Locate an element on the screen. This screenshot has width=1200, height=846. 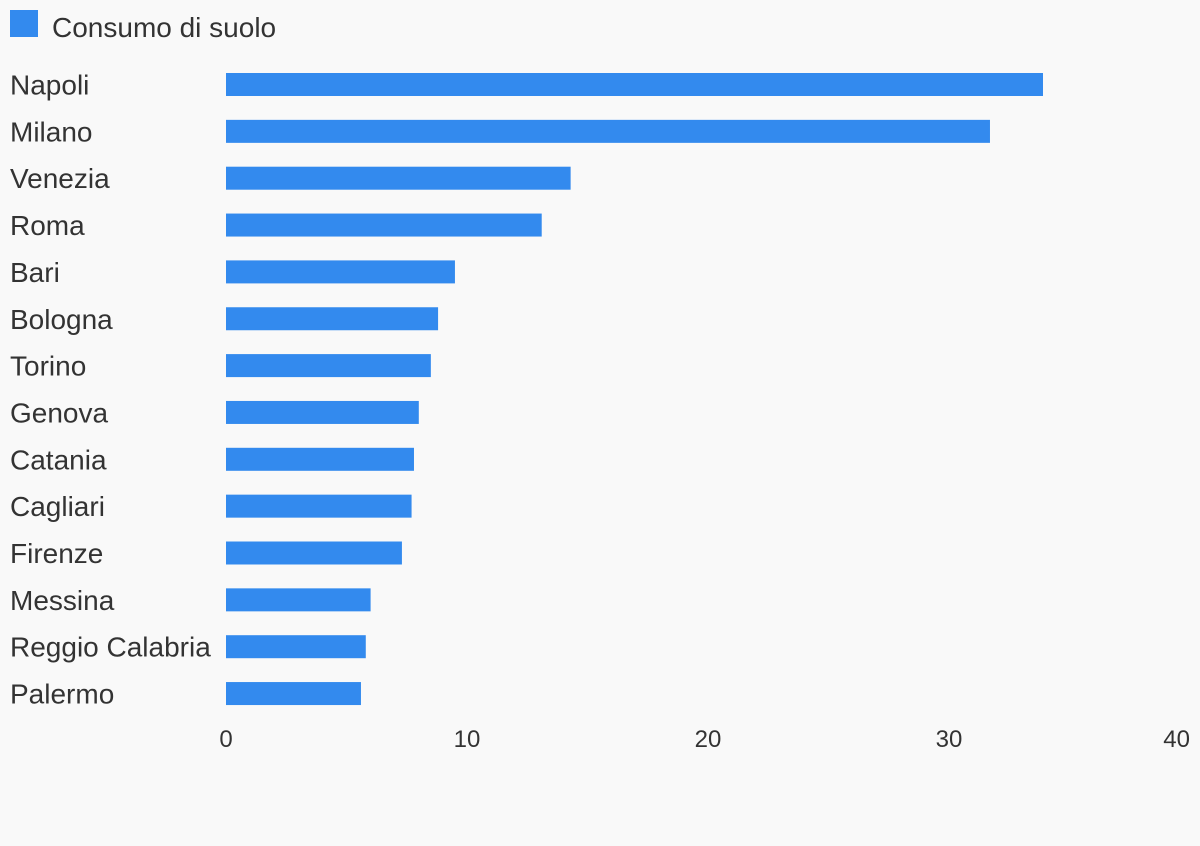
x-tick-label: 0 is located at coordinates (225, 739).